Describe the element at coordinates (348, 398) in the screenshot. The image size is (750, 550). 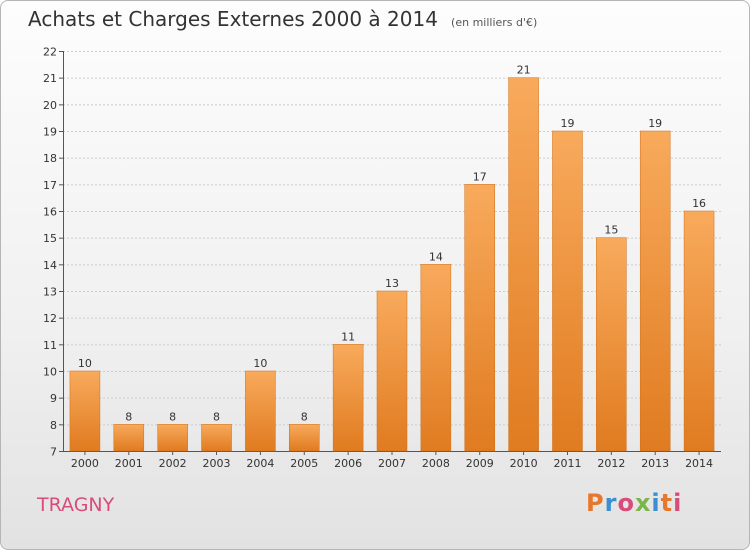
I see `bar-2006` at that location.